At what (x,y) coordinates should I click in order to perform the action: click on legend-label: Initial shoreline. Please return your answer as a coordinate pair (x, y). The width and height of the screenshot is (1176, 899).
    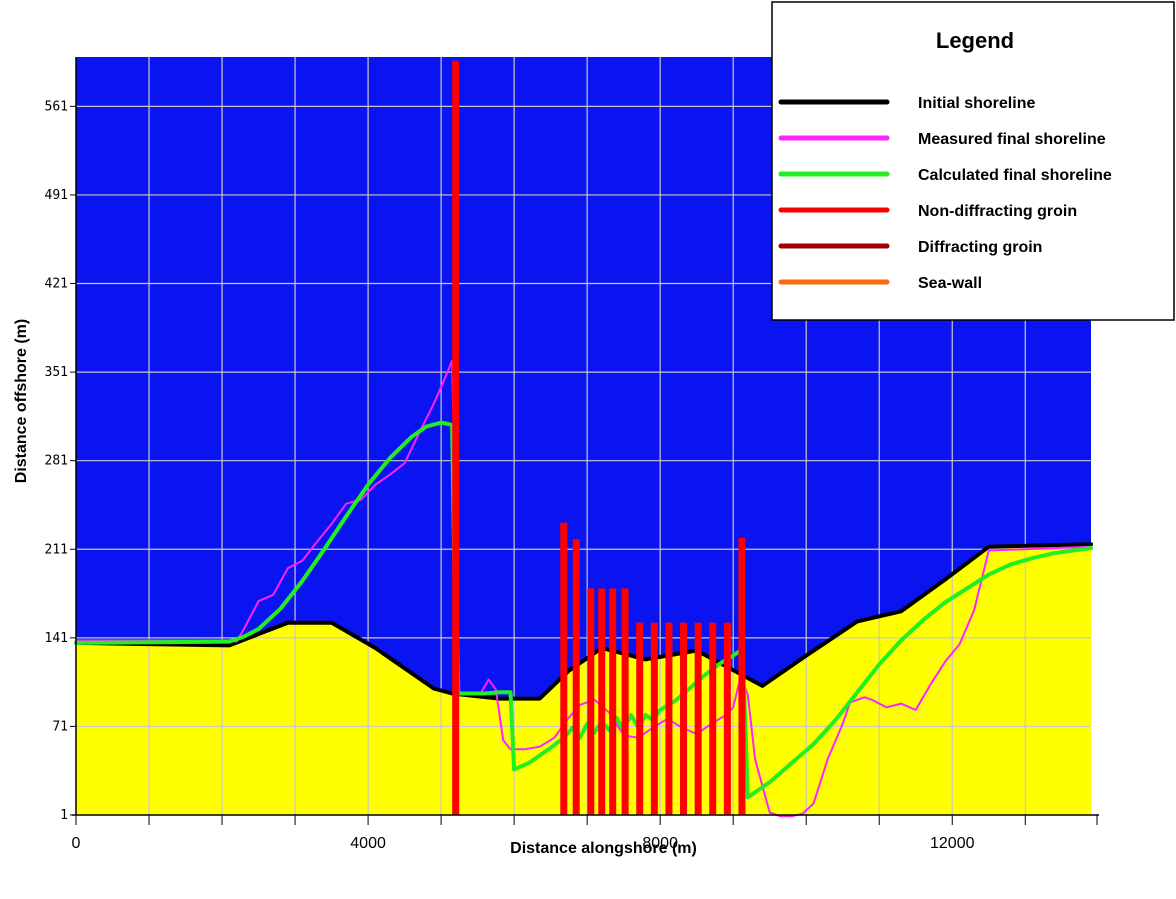
    Looking at the image, I should click on (976, 103).